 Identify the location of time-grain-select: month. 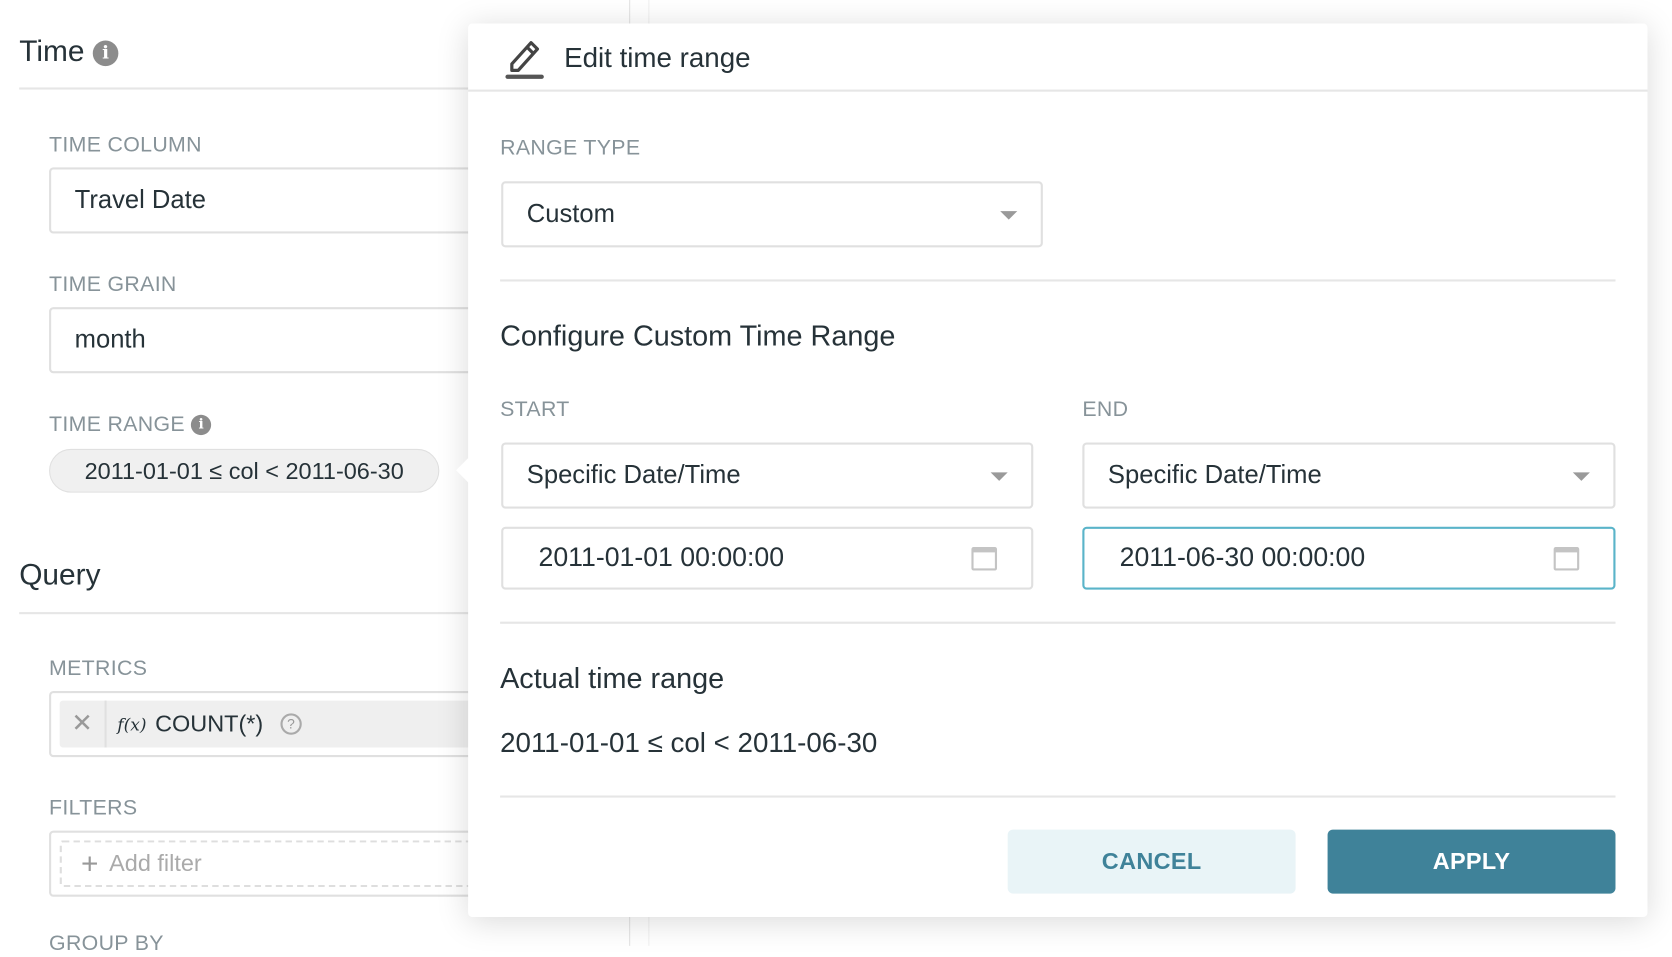
(273, 340).